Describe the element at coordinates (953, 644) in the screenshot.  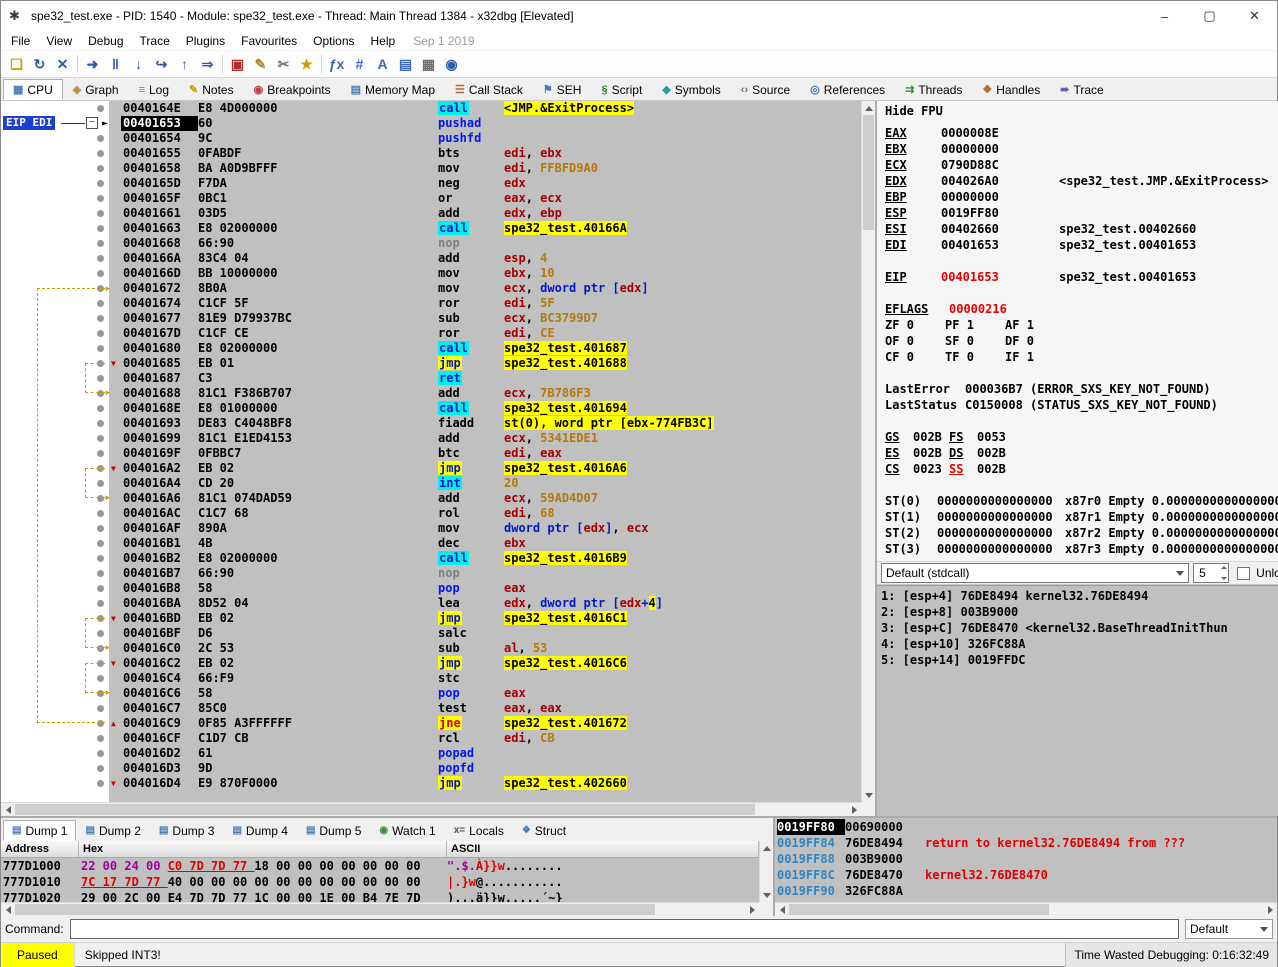
I see `argument-row: 4: [esp+10] 326FC88A` at that location.